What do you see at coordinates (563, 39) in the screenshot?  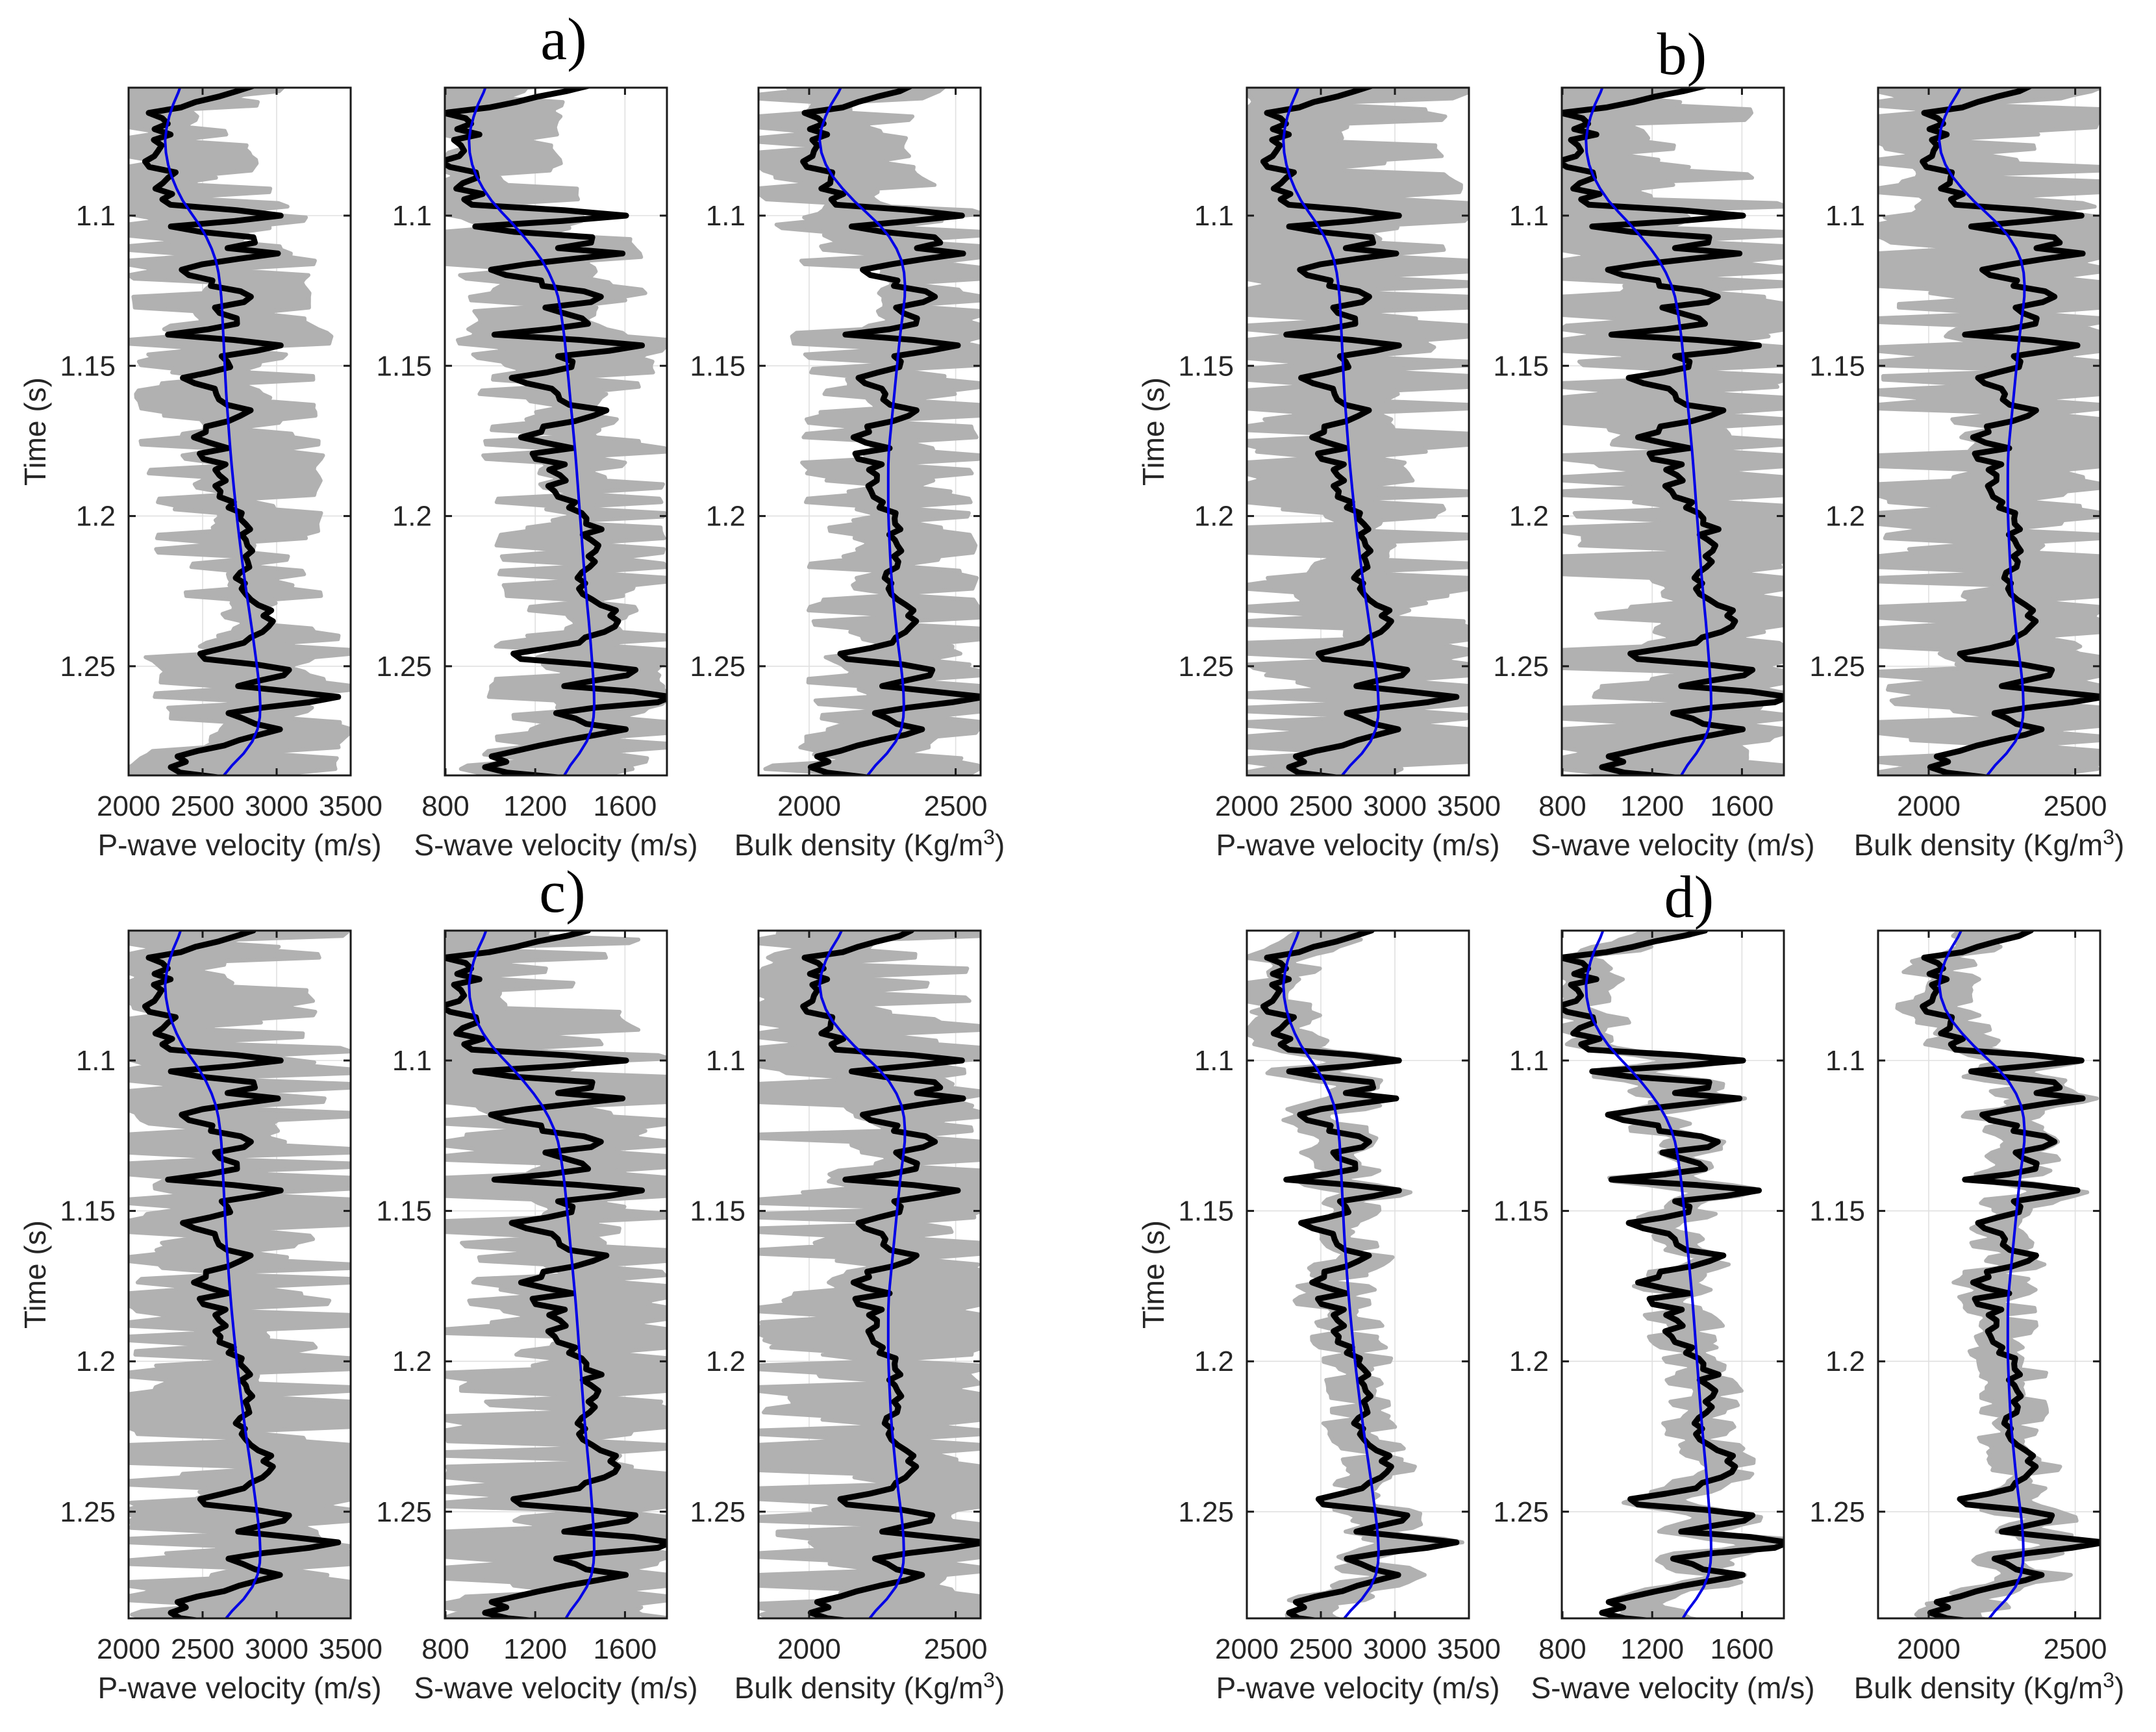 I see `svg-text: a)` at bounding box center [563, 39].